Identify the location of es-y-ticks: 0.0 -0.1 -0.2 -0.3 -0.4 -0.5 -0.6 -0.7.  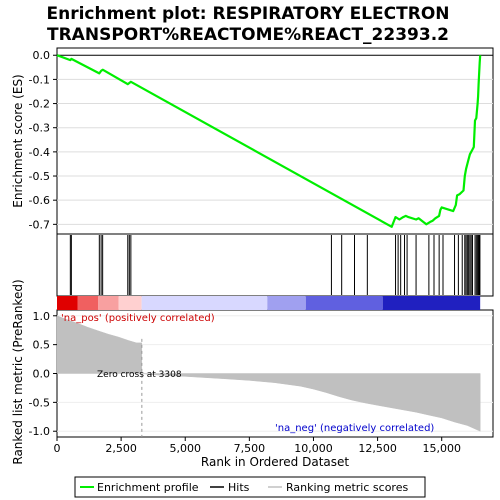
(43, 140).